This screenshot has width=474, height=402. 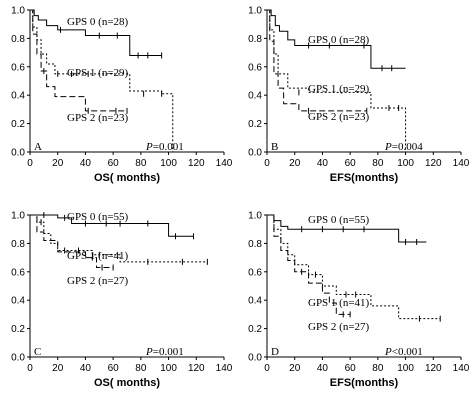 I want to click on panel-a-x-tick-label: 0, so click(x=30, y=163).